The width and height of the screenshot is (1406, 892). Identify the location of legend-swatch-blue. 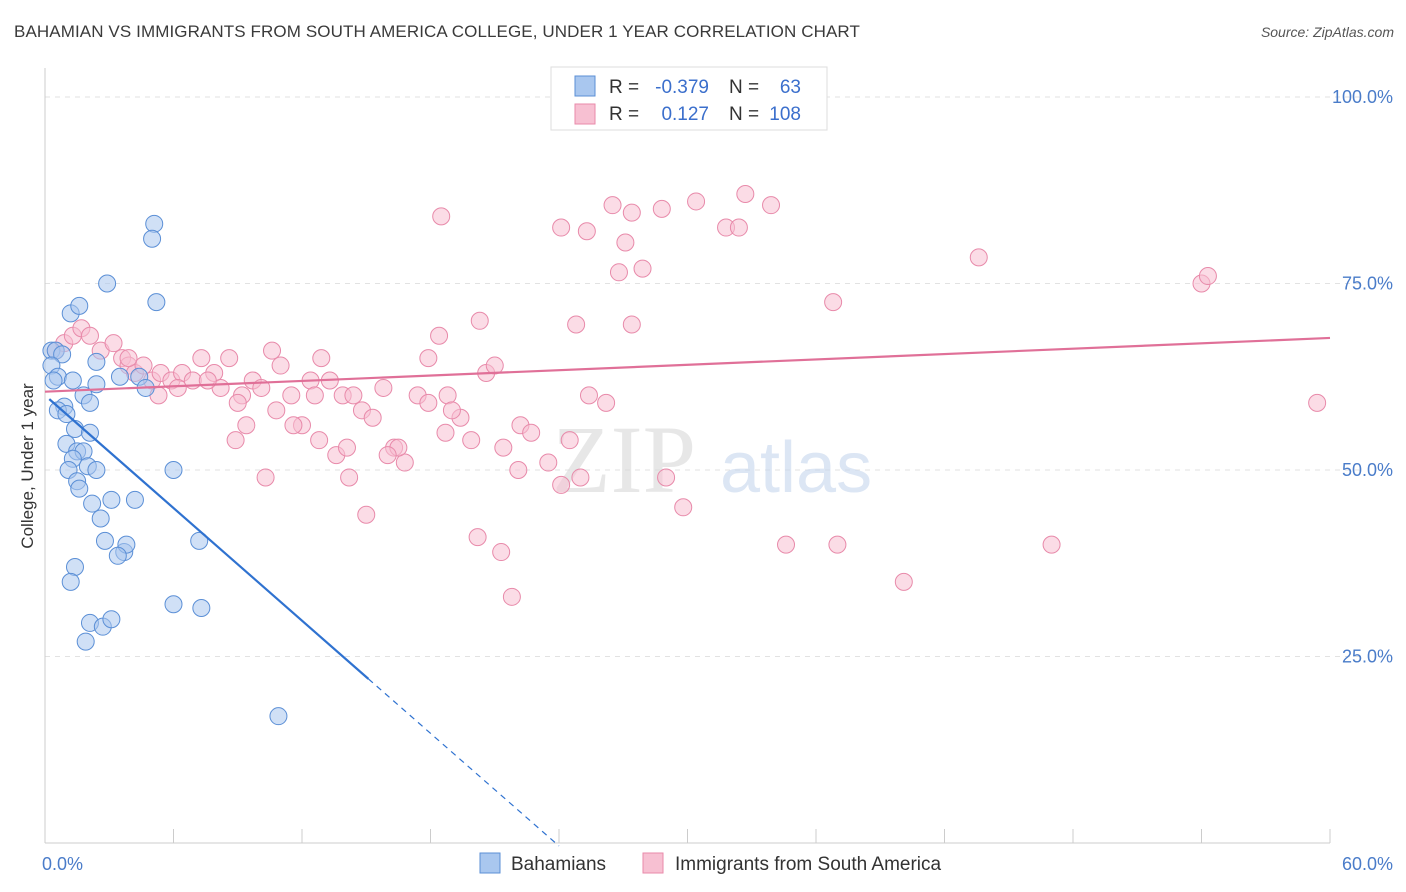
(585, 86).